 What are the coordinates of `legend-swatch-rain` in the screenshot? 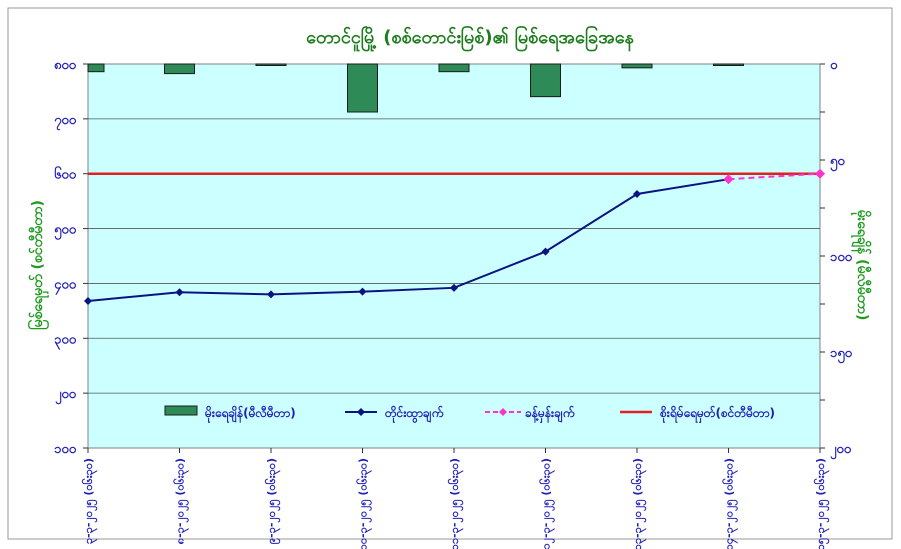 It's located at (181, 410).